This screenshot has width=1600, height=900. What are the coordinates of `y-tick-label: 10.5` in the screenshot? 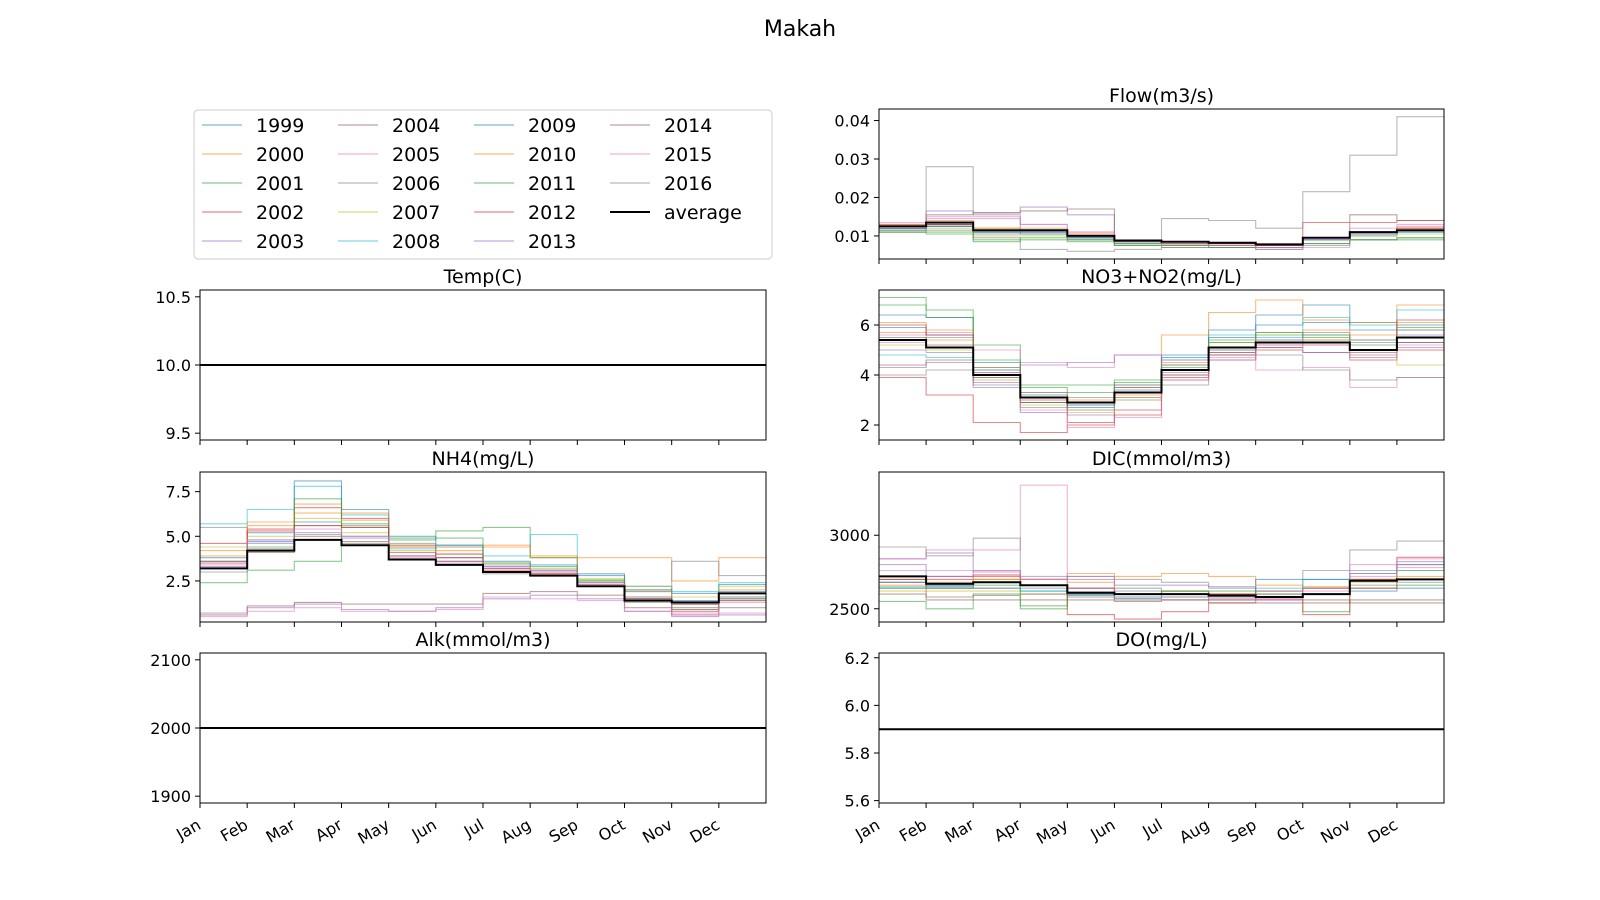 It's located at (173, 297).